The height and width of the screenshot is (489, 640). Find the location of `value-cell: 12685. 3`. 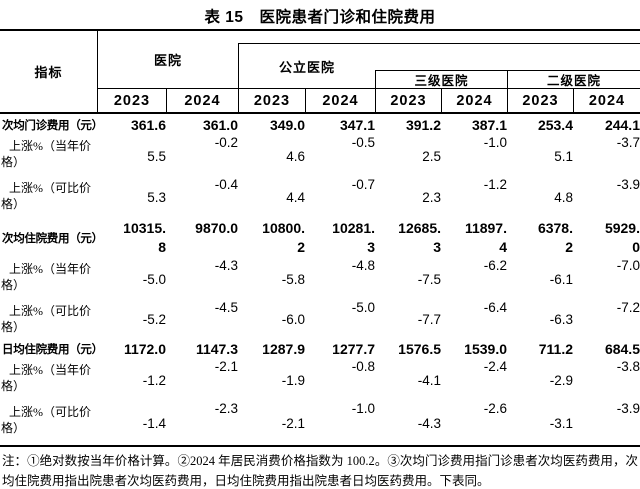

value-cell: 12685. 3 is located at coordinates (419, 237).